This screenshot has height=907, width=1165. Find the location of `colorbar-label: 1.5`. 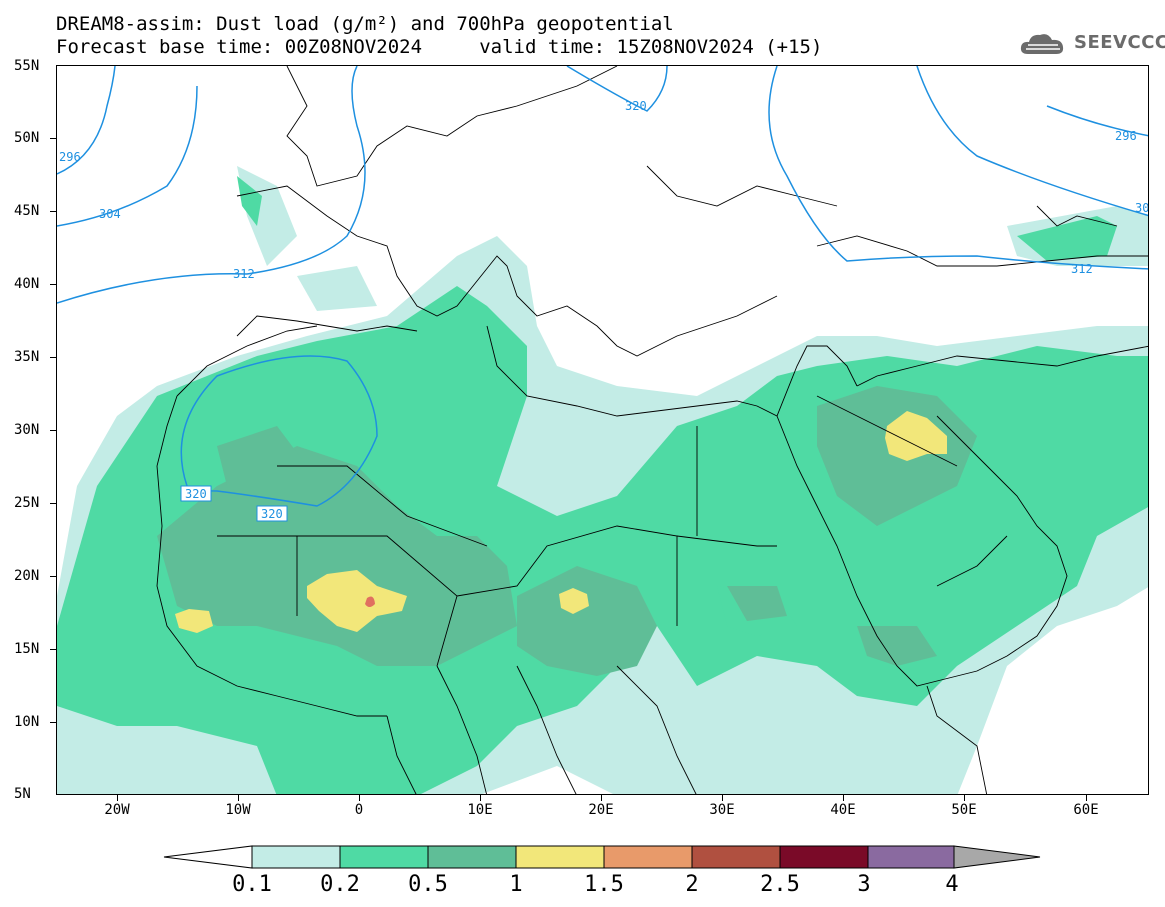

colorbar-label: 1.5 is located at coordinates (604, 884).